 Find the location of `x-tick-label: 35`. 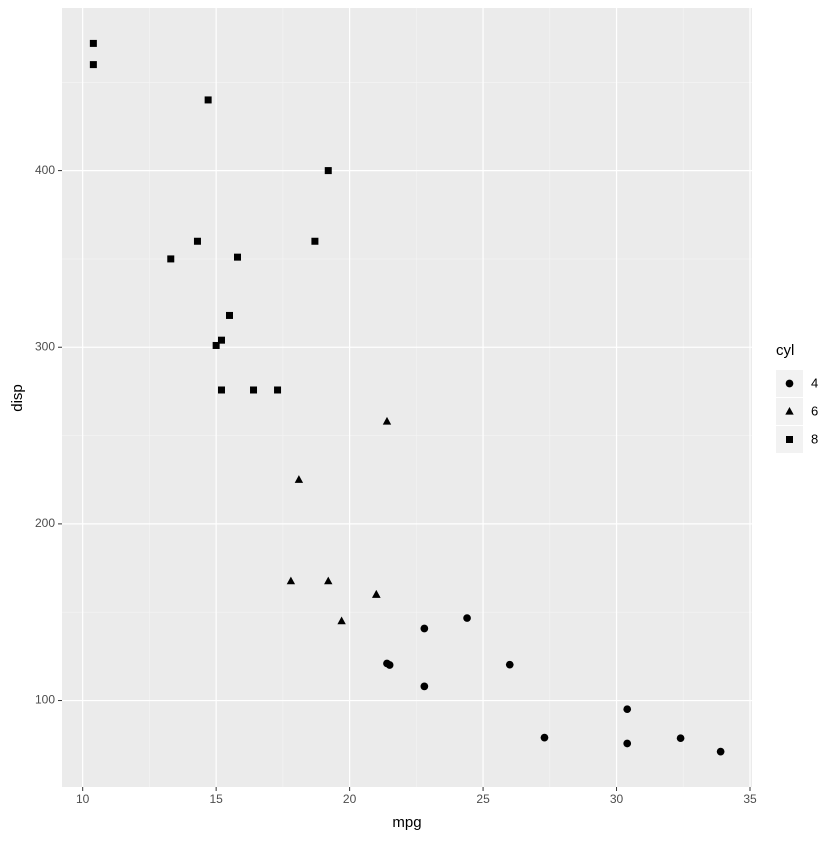

x-tick-label: 35 is located at coordinates (750, 799).